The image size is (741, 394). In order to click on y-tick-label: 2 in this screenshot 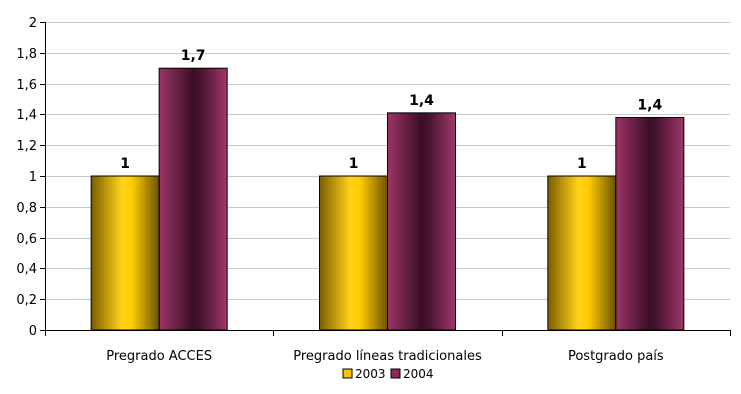, I will do `click(33, 23)`.